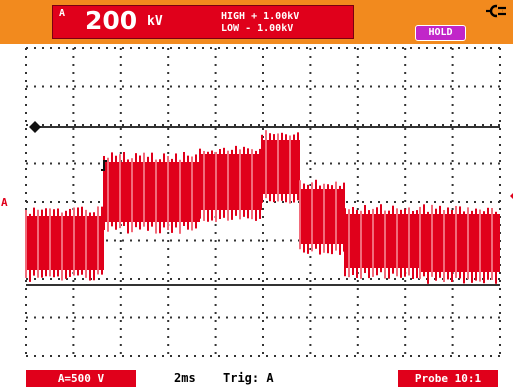  Describe the element at coordinates (448, 378) in the screenshot. I see `probe-label: Probe 10:1` at that location.